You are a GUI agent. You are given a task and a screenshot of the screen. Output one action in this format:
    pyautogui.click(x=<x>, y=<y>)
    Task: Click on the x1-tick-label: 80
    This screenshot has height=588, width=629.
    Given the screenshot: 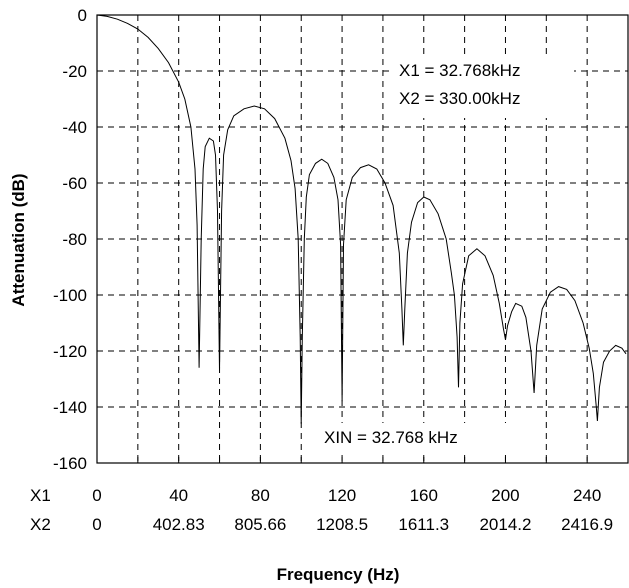 What is the action you would take?
    pyautogui.click(x=260, y=495)
    